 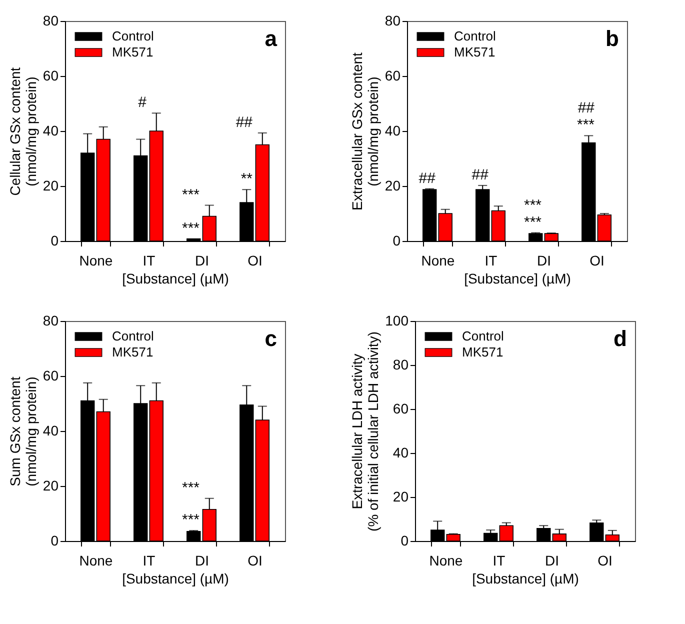 I want to click on annotation: c, so click(x=270, y=338).